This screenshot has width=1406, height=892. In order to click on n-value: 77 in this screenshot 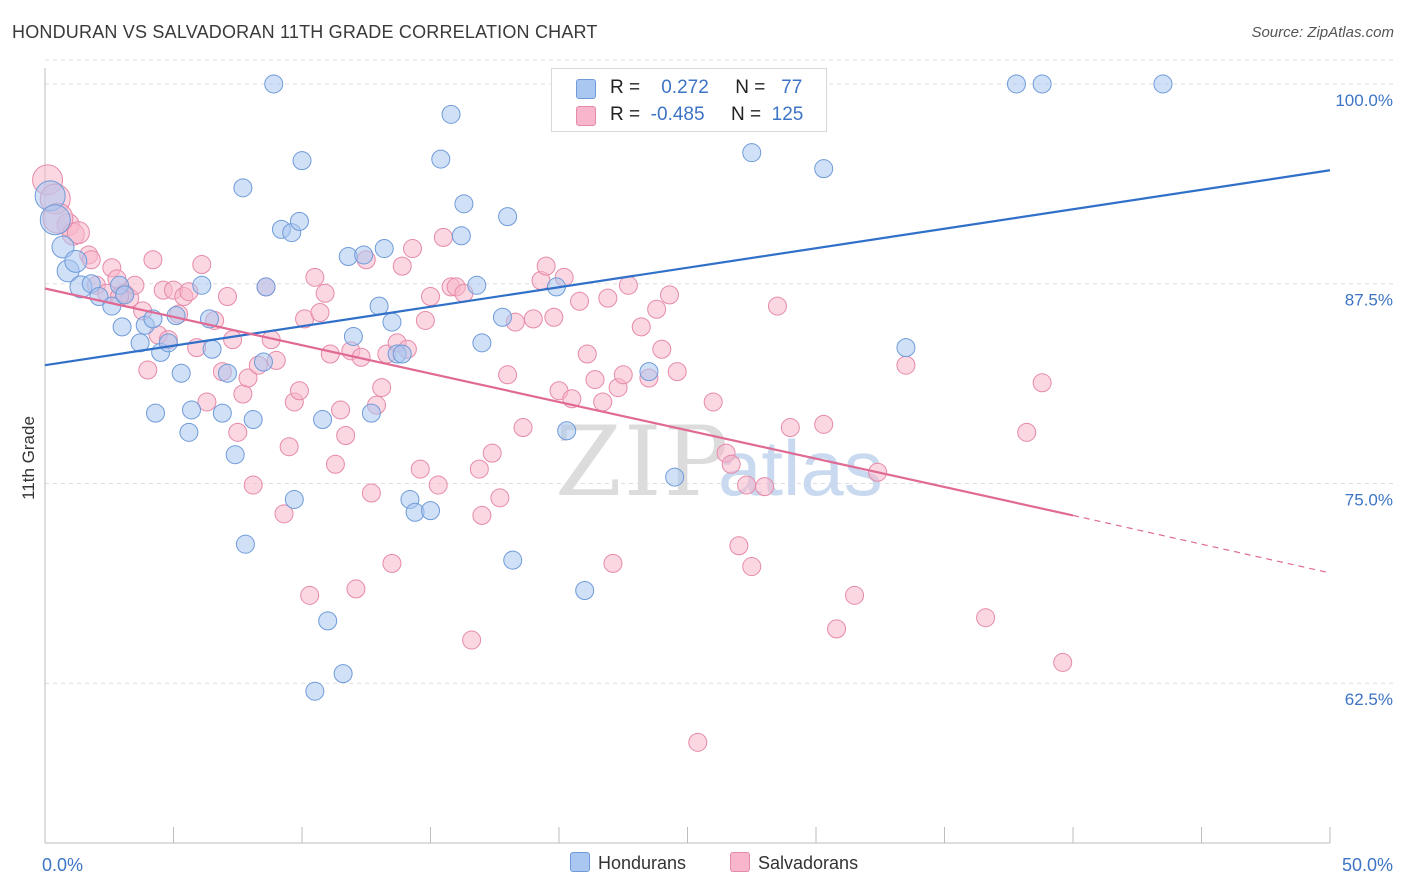, I will do `click(792, 87)`.